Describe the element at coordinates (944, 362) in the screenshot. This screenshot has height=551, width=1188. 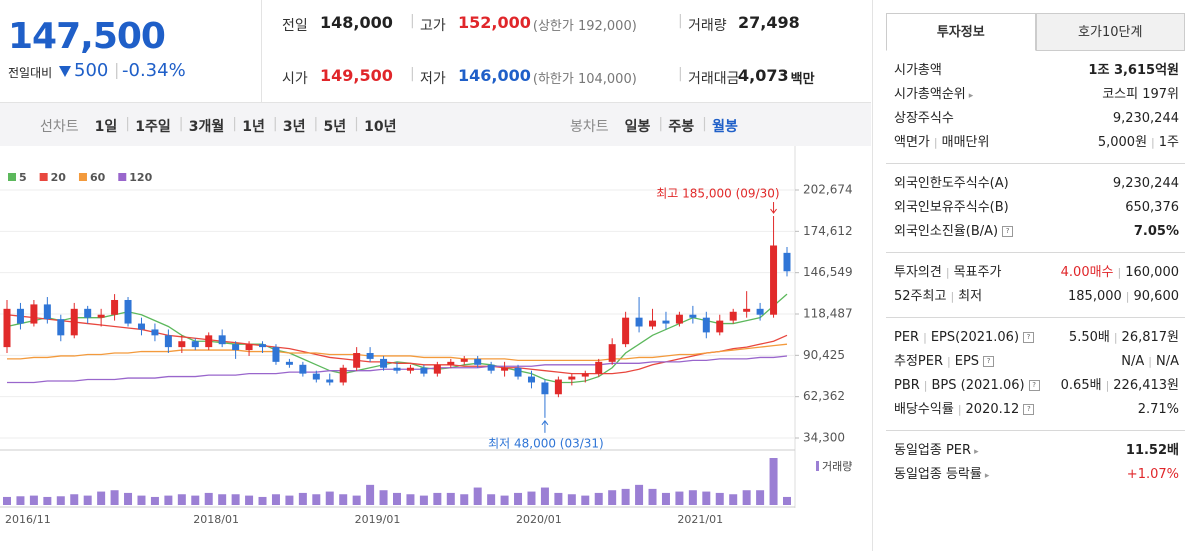
I see `info-label: 추정PER | EPS?` at that location.